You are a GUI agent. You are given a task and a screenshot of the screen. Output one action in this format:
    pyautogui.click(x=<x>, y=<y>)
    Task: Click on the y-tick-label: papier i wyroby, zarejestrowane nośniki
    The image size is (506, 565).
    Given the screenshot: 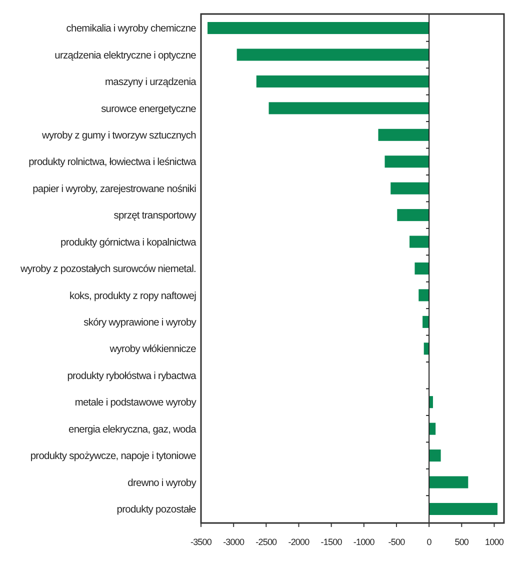 What is the action you would take?
    pyautogui.click(x=114, y=189)
    